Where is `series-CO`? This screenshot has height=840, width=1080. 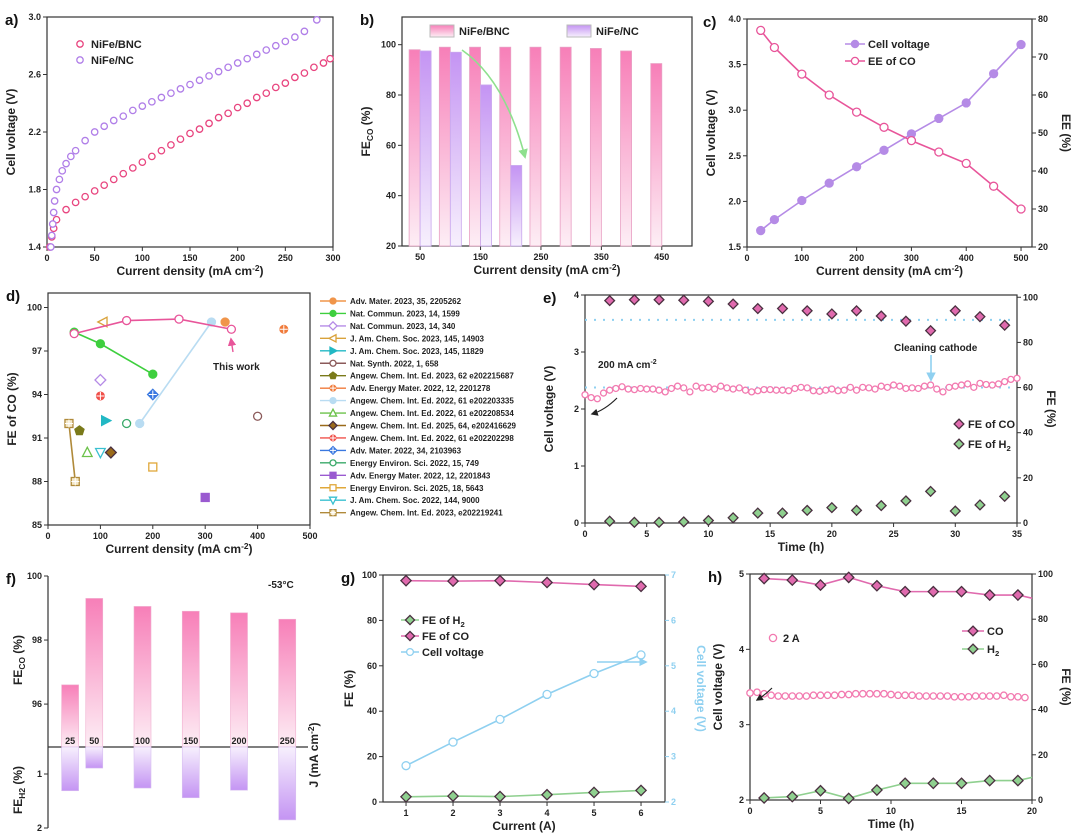 series-CO is located at coordinates (895, 586).